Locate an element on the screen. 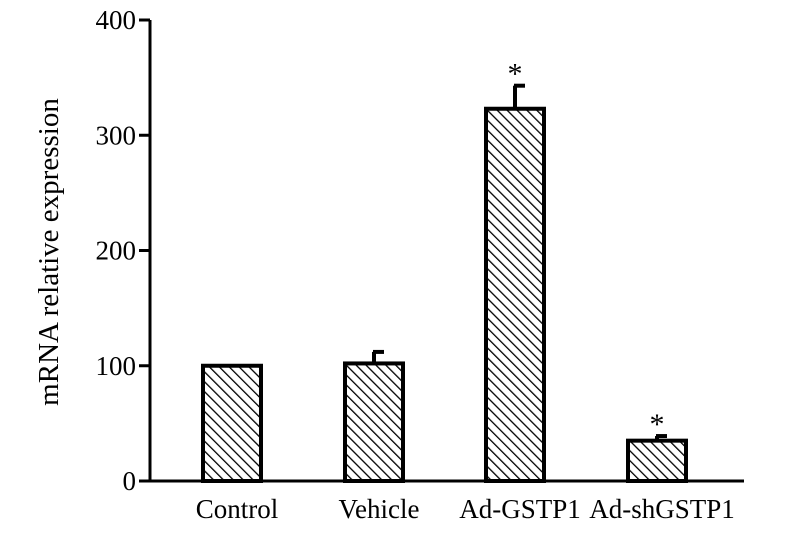 This screenshot has height=537, width=798. y-axis-ticks: 0 100 200 300 400 is located at coordinates (123, 250).